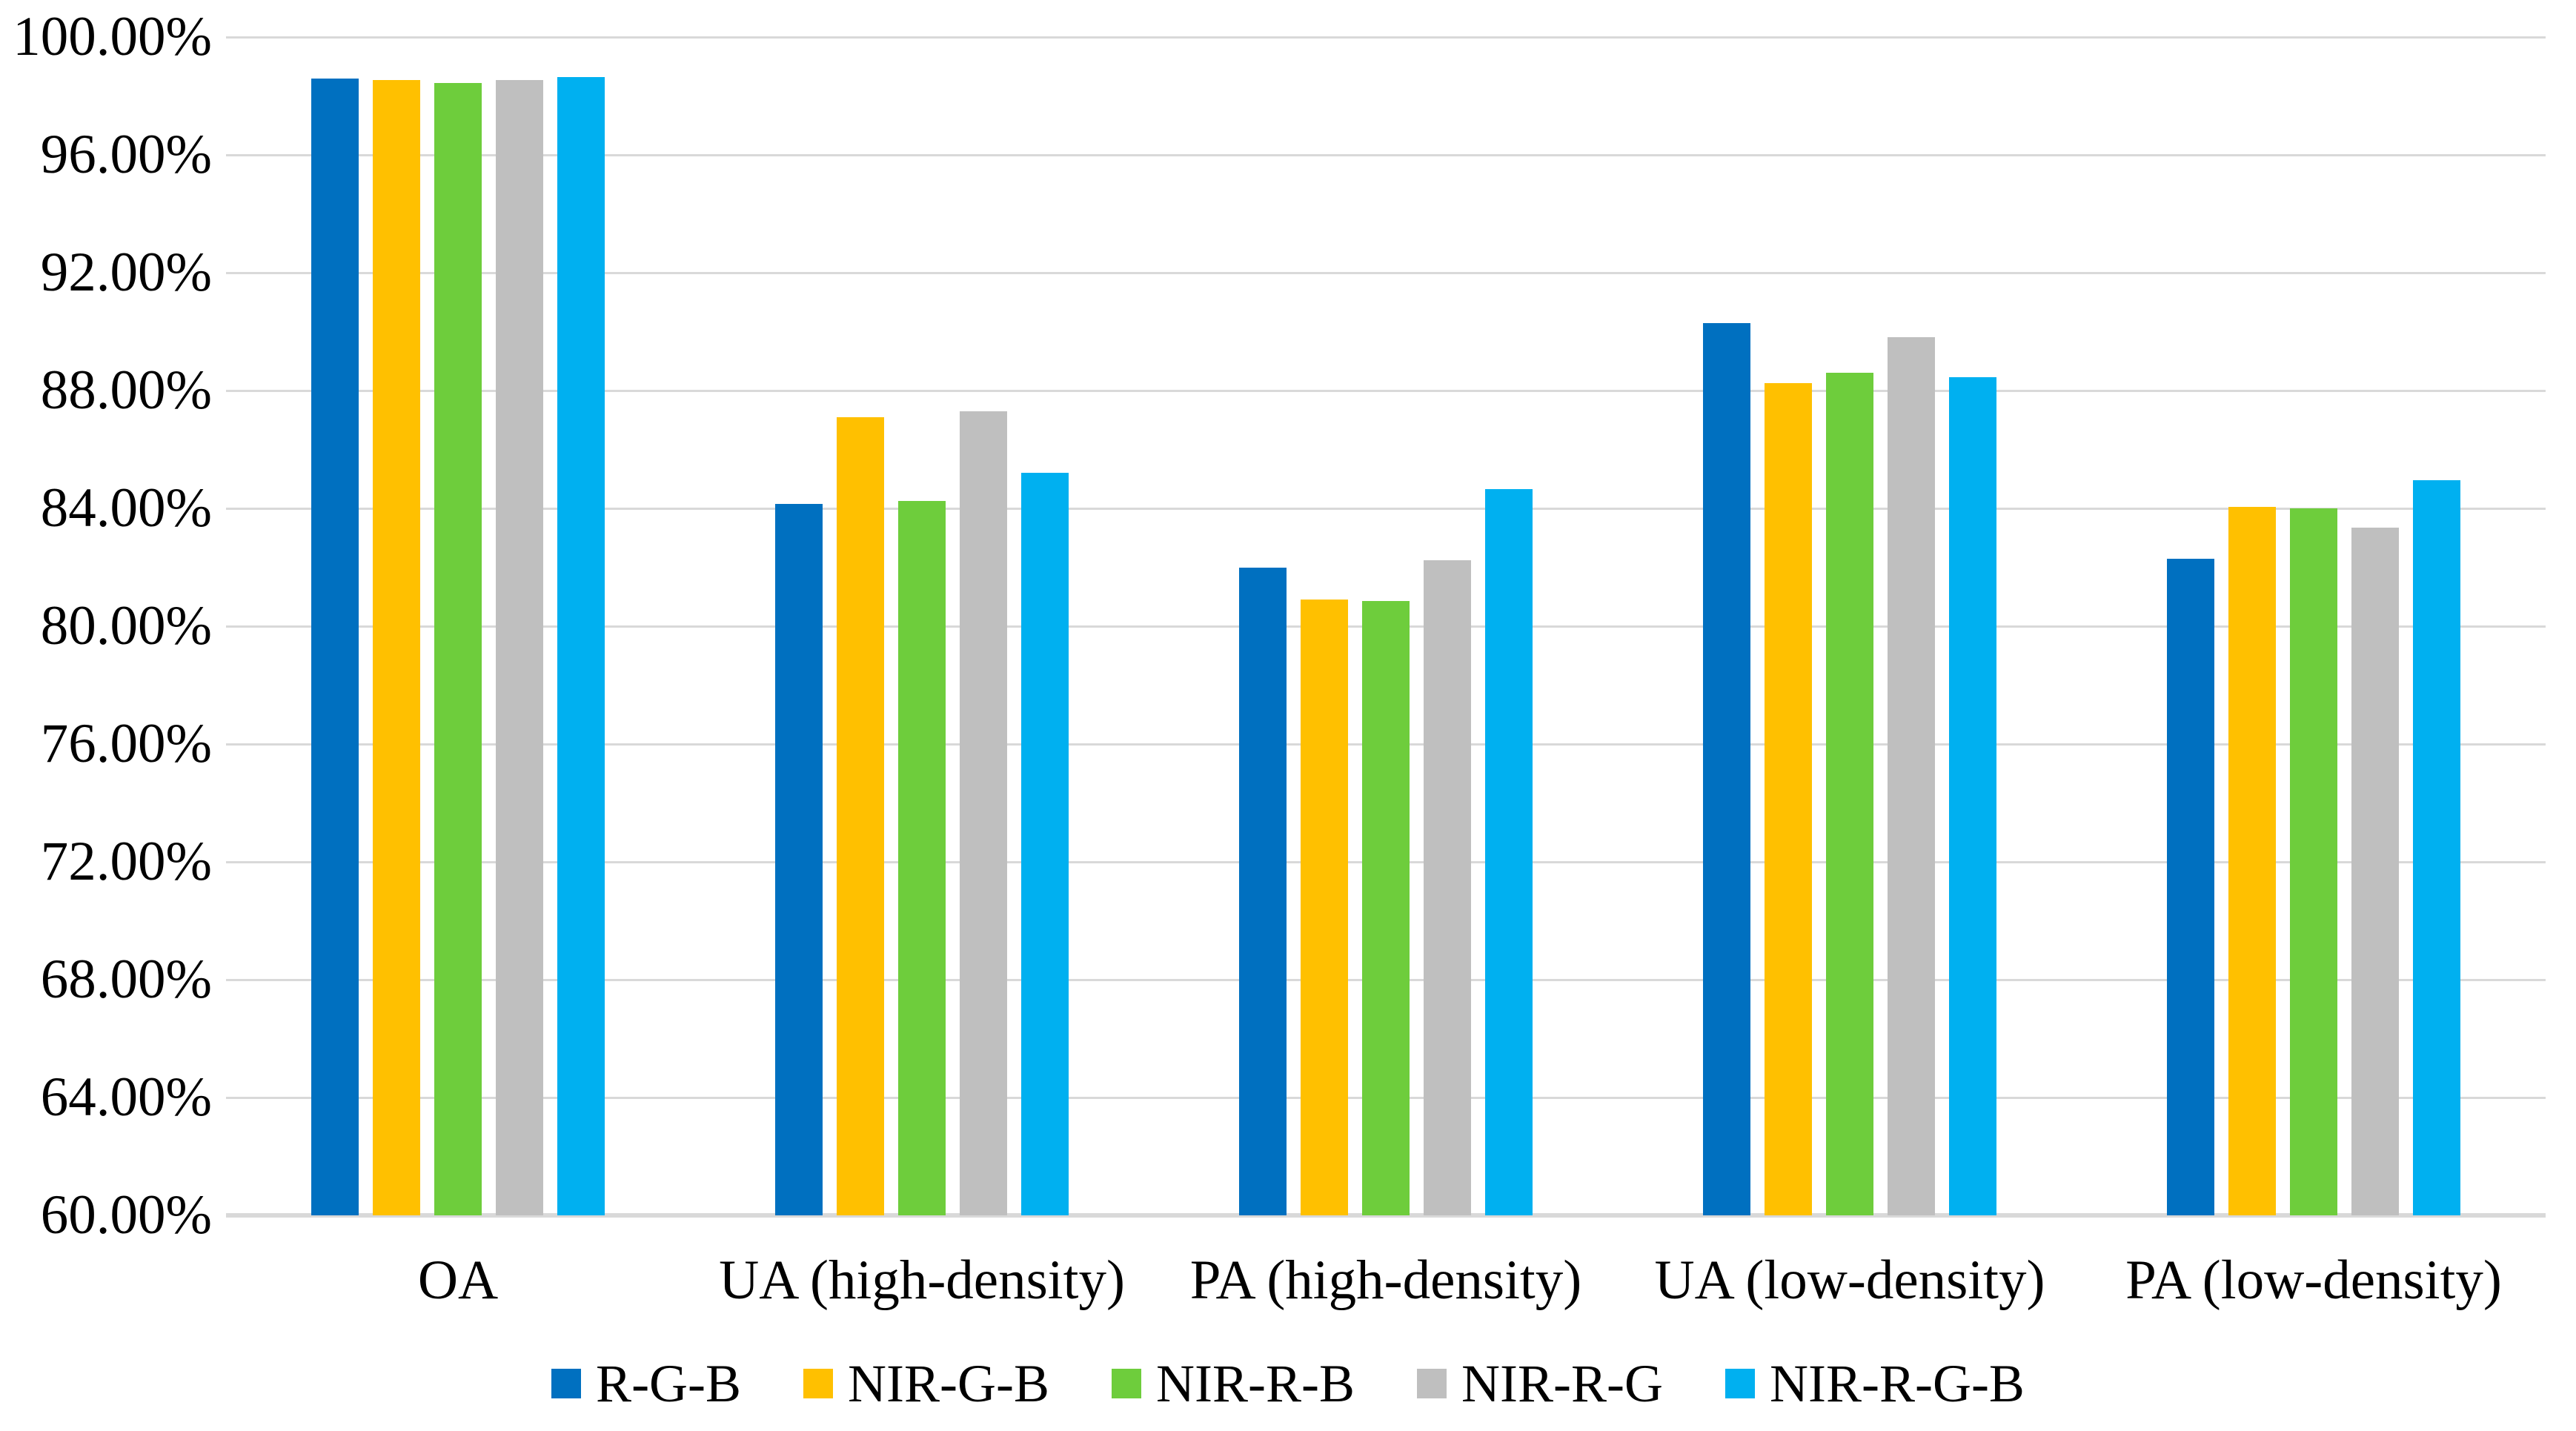  What do you see at coordinates (860, 815) in the screenshot?
I see `bar-nir-g-b-ua-high-density` at bounding box center [860, 815].